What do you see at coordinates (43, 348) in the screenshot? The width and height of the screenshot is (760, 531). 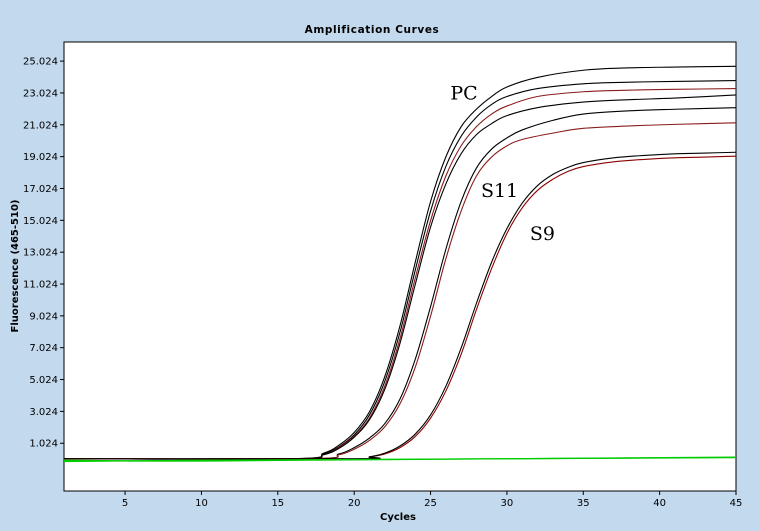 I see `y-tick-label: 7.024` at bounding box center [43, 348].